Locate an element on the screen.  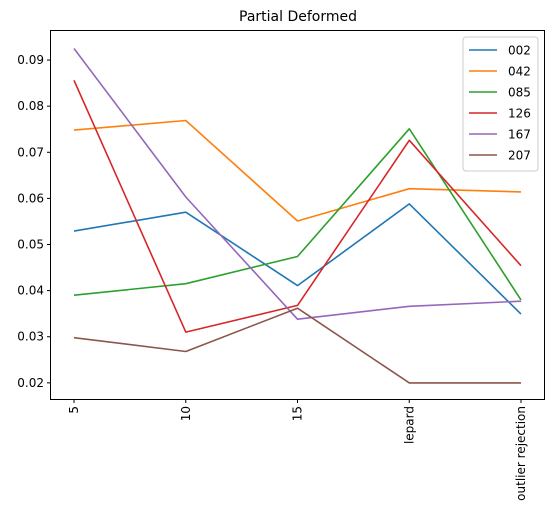
y-tick-label: 0.06 is located at coordinates (30, 198).